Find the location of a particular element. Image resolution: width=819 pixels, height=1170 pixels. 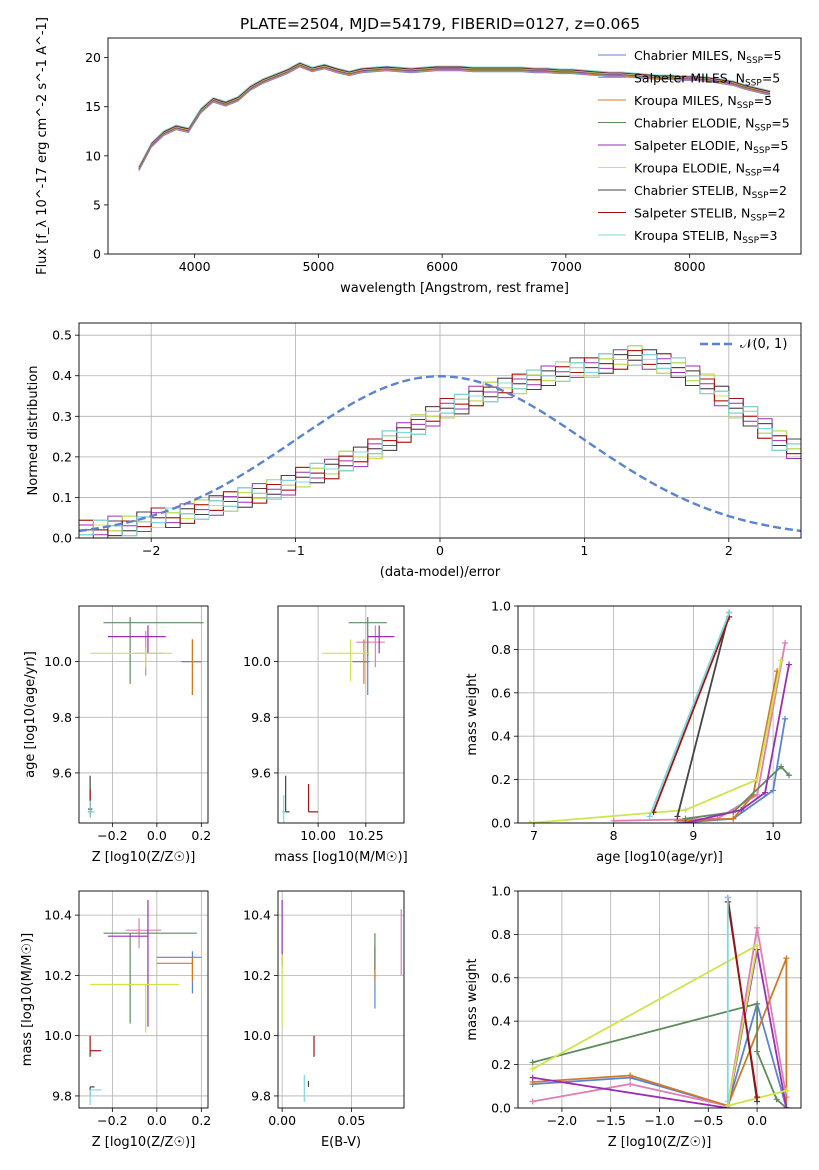

x-axis-label: mass [log10(M/M☉)] is located at coordinates (340, 857).